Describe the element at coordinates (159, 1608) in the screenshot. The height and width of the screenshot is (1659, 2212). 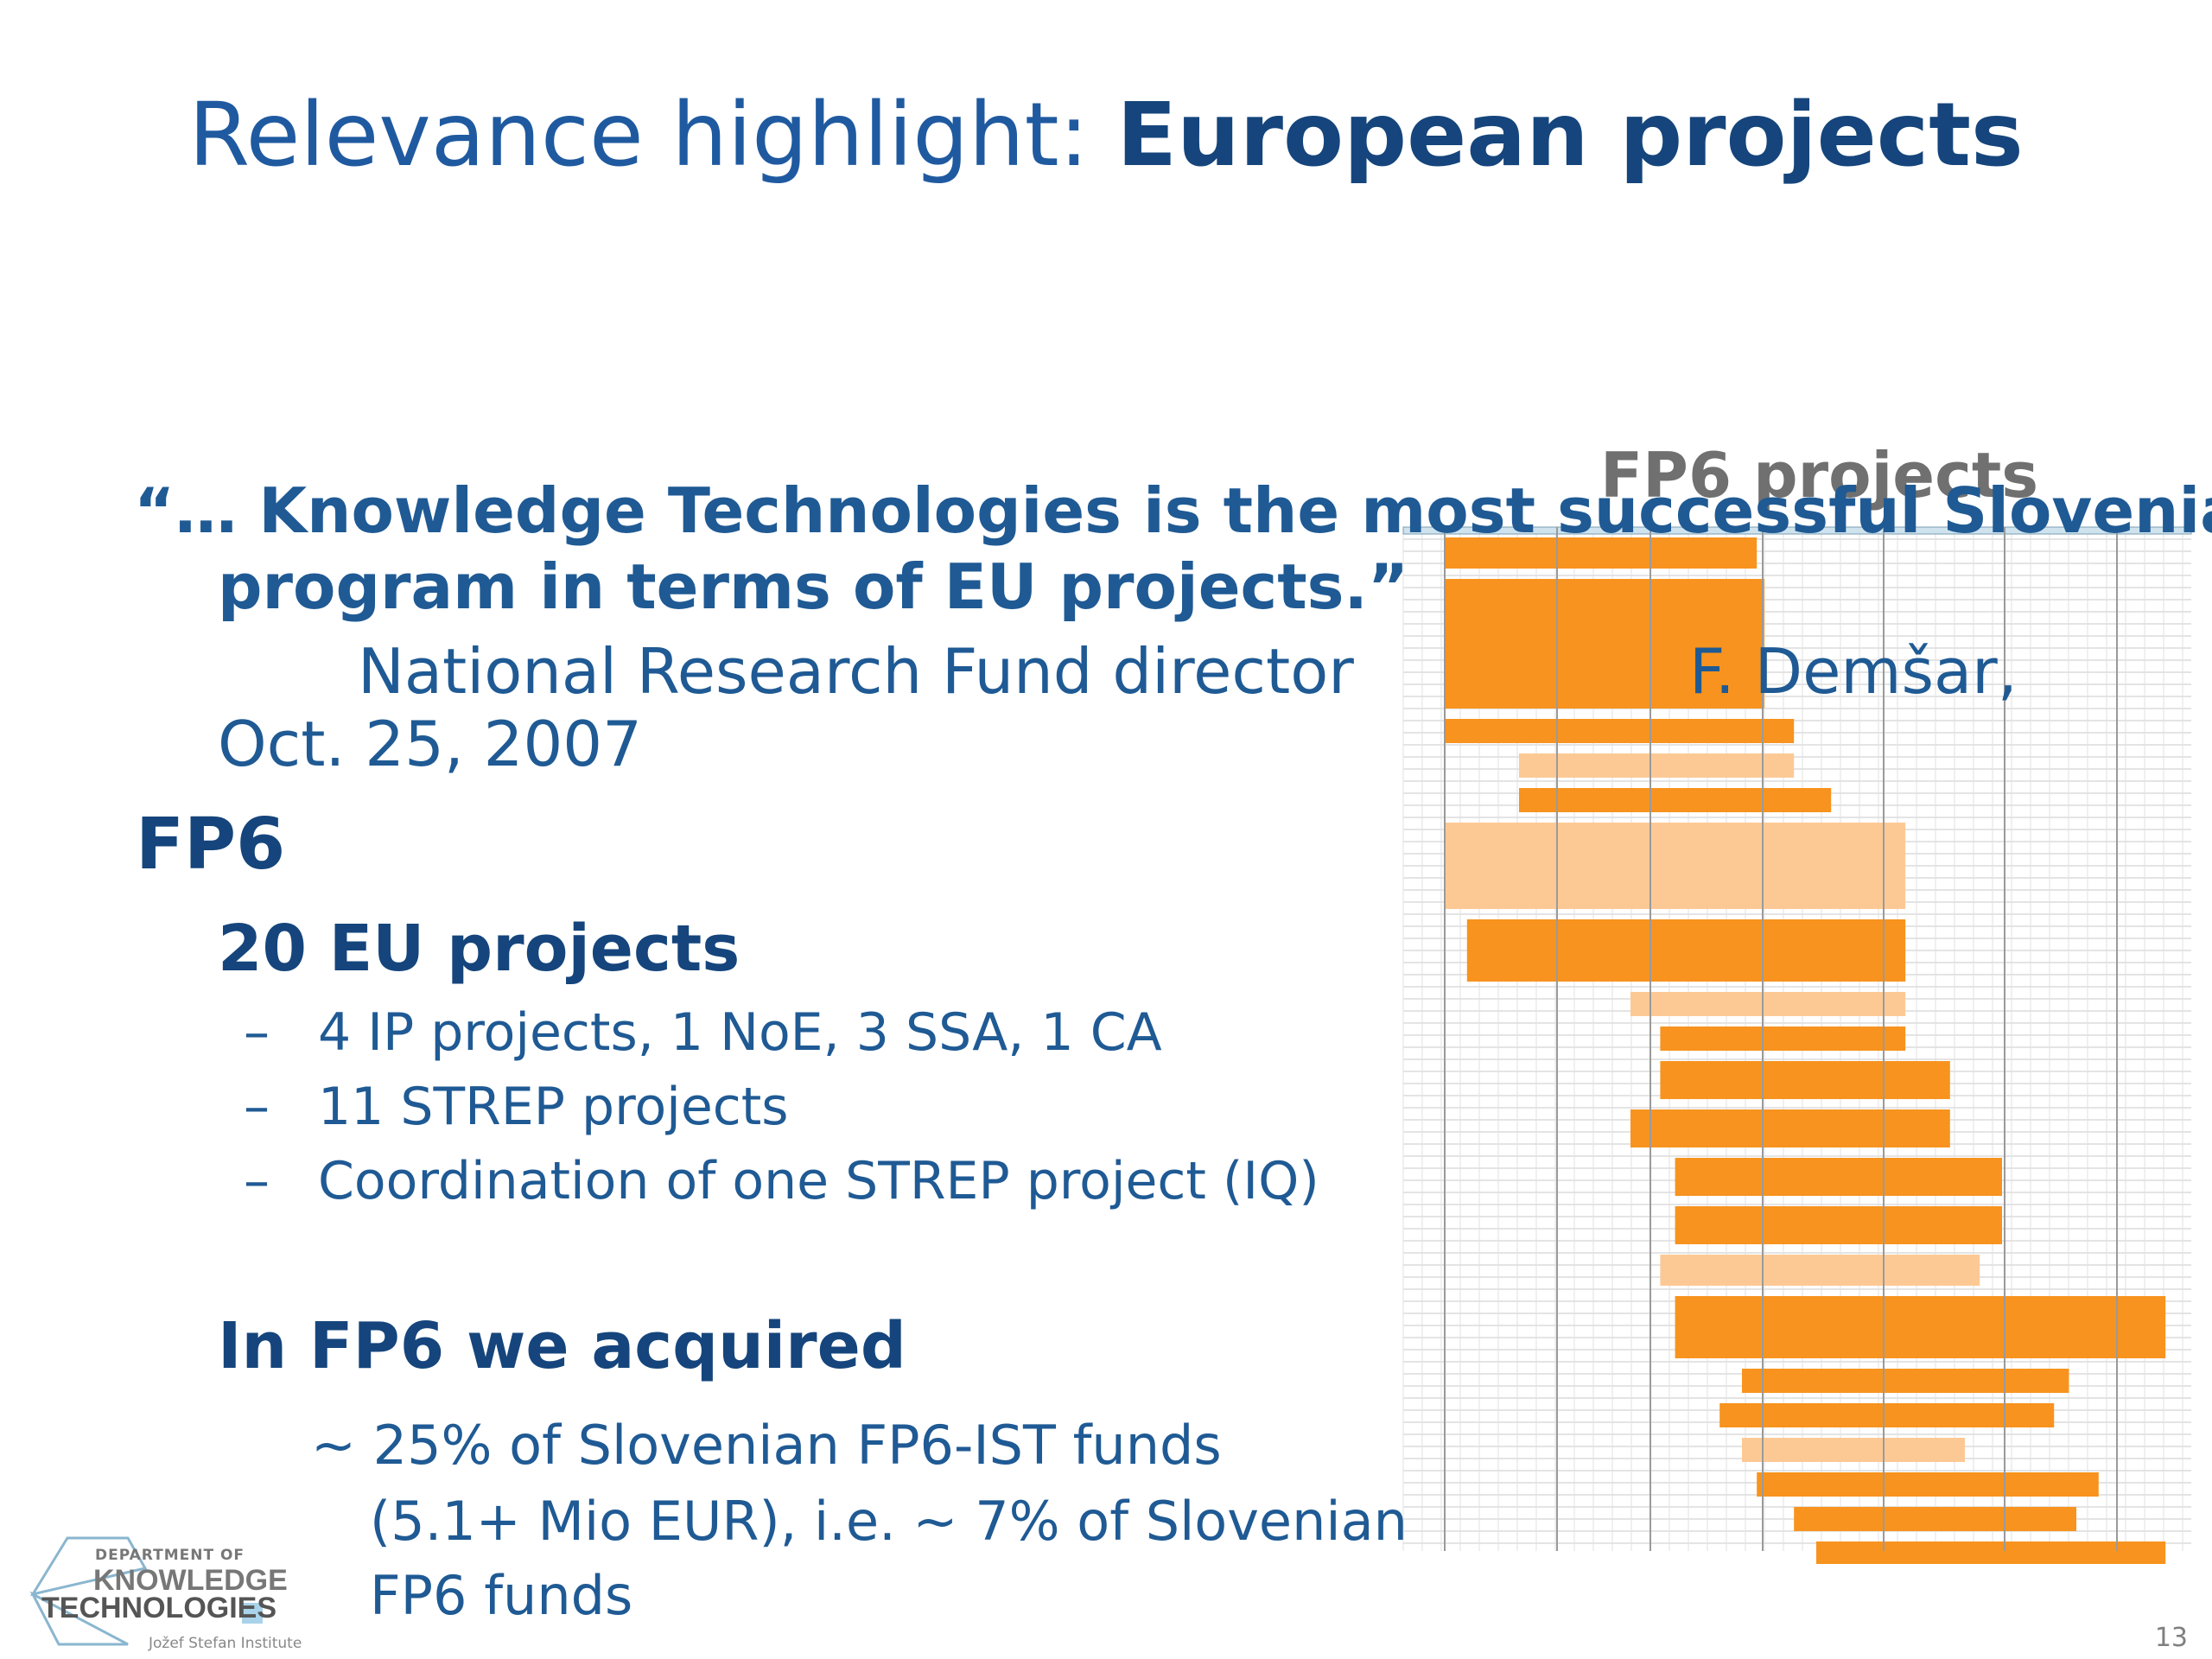
I see `logo-technologies: TECHNOLOGIES` at that location.